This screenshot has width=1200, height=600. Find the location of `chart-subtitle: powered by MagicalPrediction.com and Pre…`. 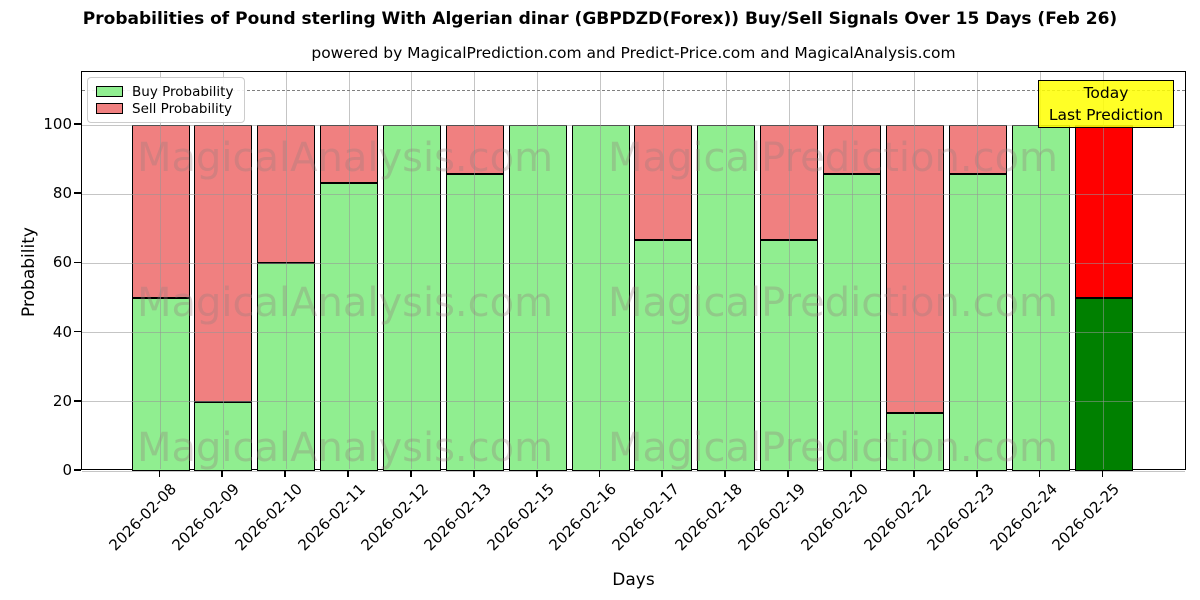

chart-subtitle: powered by MagicalPrediction.com and Pre… is located at coordinates (633, 53).